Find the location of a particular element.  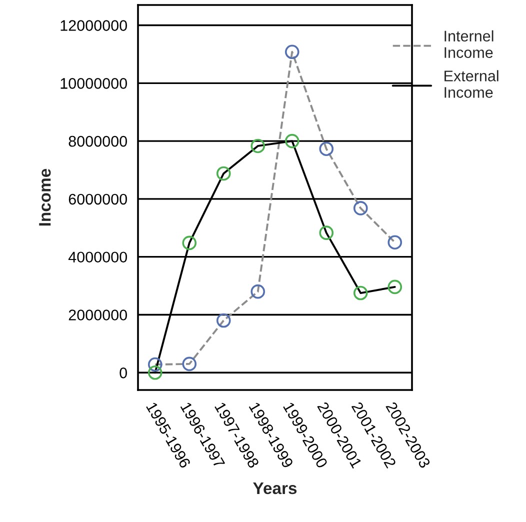

y-axis-title: Income is located at coordinates (45, 197).